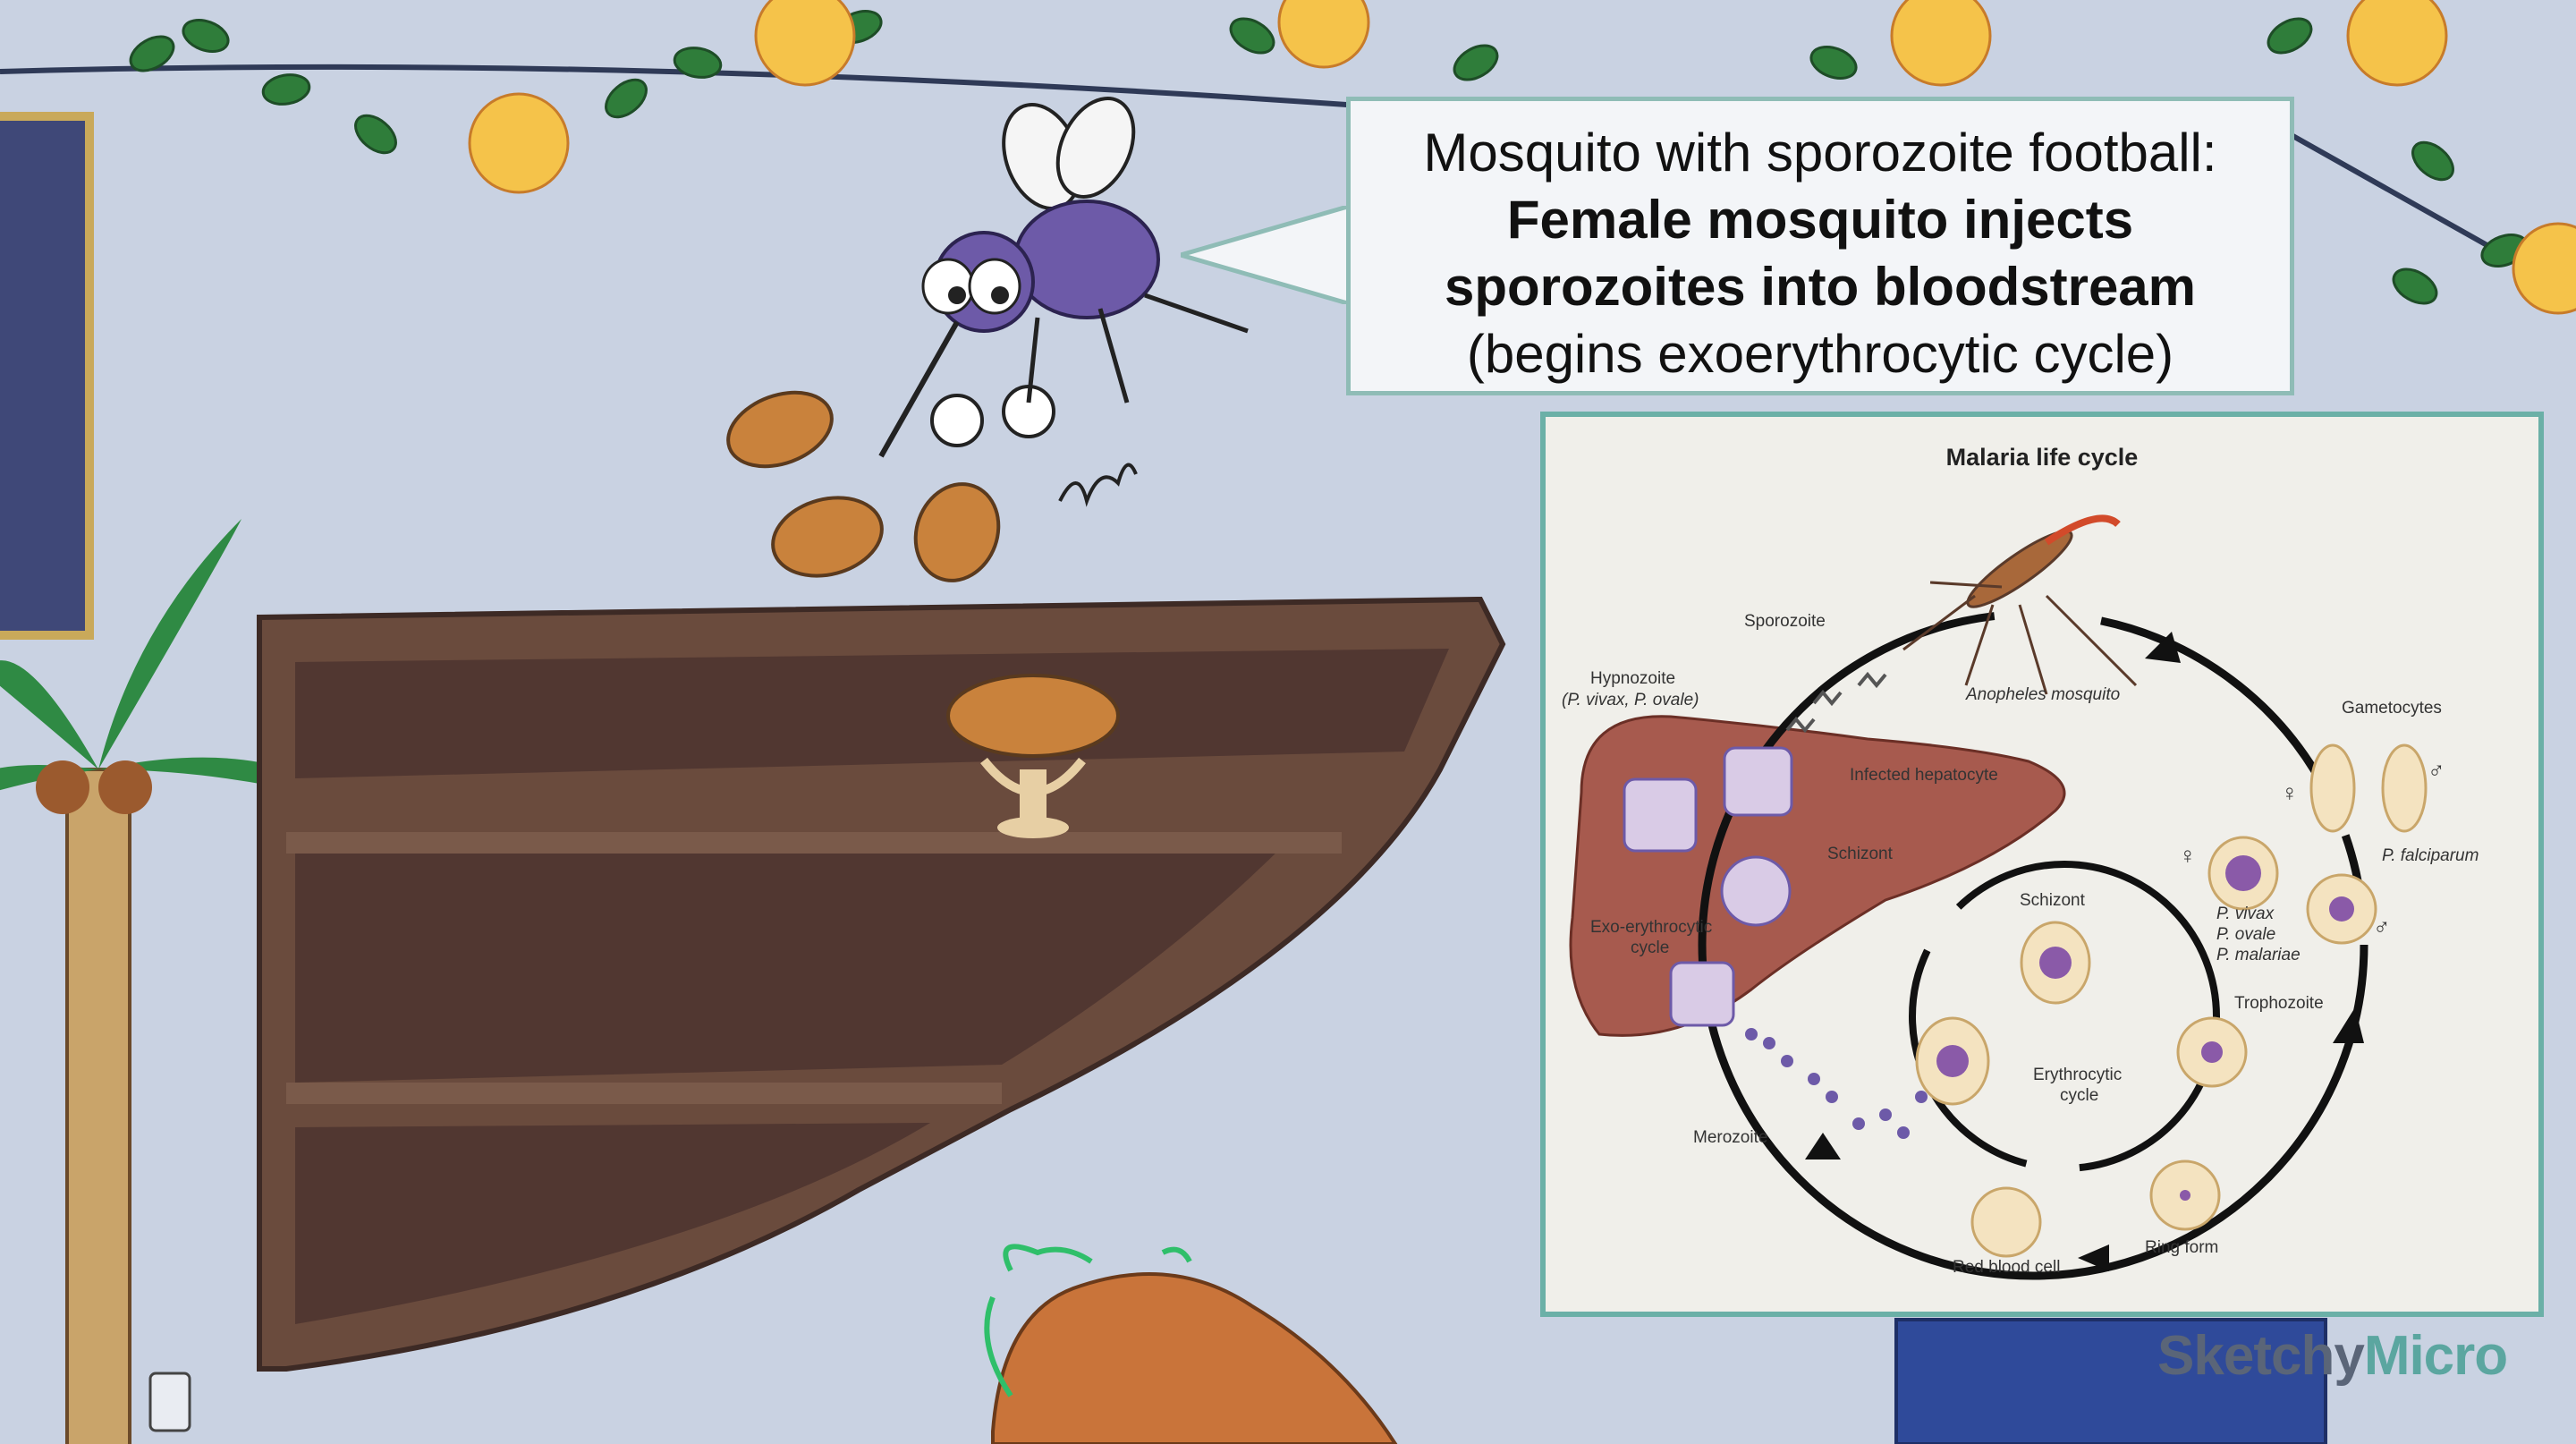  What do you see at coordinates (2279, 1003) in the screenshot?
I see `label-trophozoite: Trophozoite` at bounding box center [2279, 1003].